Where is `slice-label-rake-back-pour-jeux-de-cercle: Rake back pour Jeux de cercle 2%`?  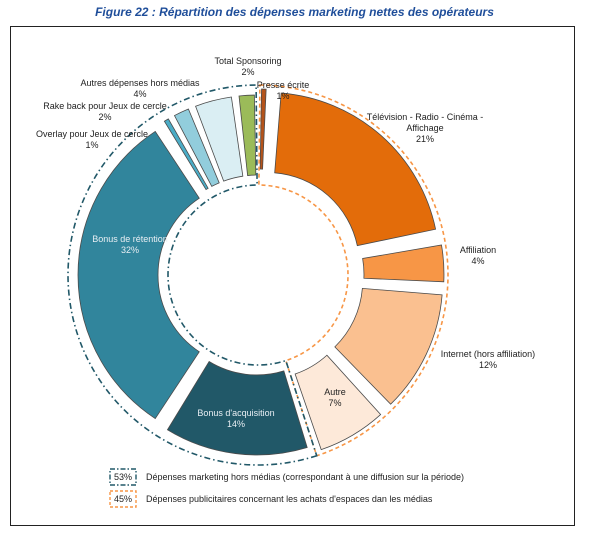 slice-label-rake-back-pour-jeux-de-cercle: Rake back pour Jeux de cercle 2% is located at coordinates (105, 111).